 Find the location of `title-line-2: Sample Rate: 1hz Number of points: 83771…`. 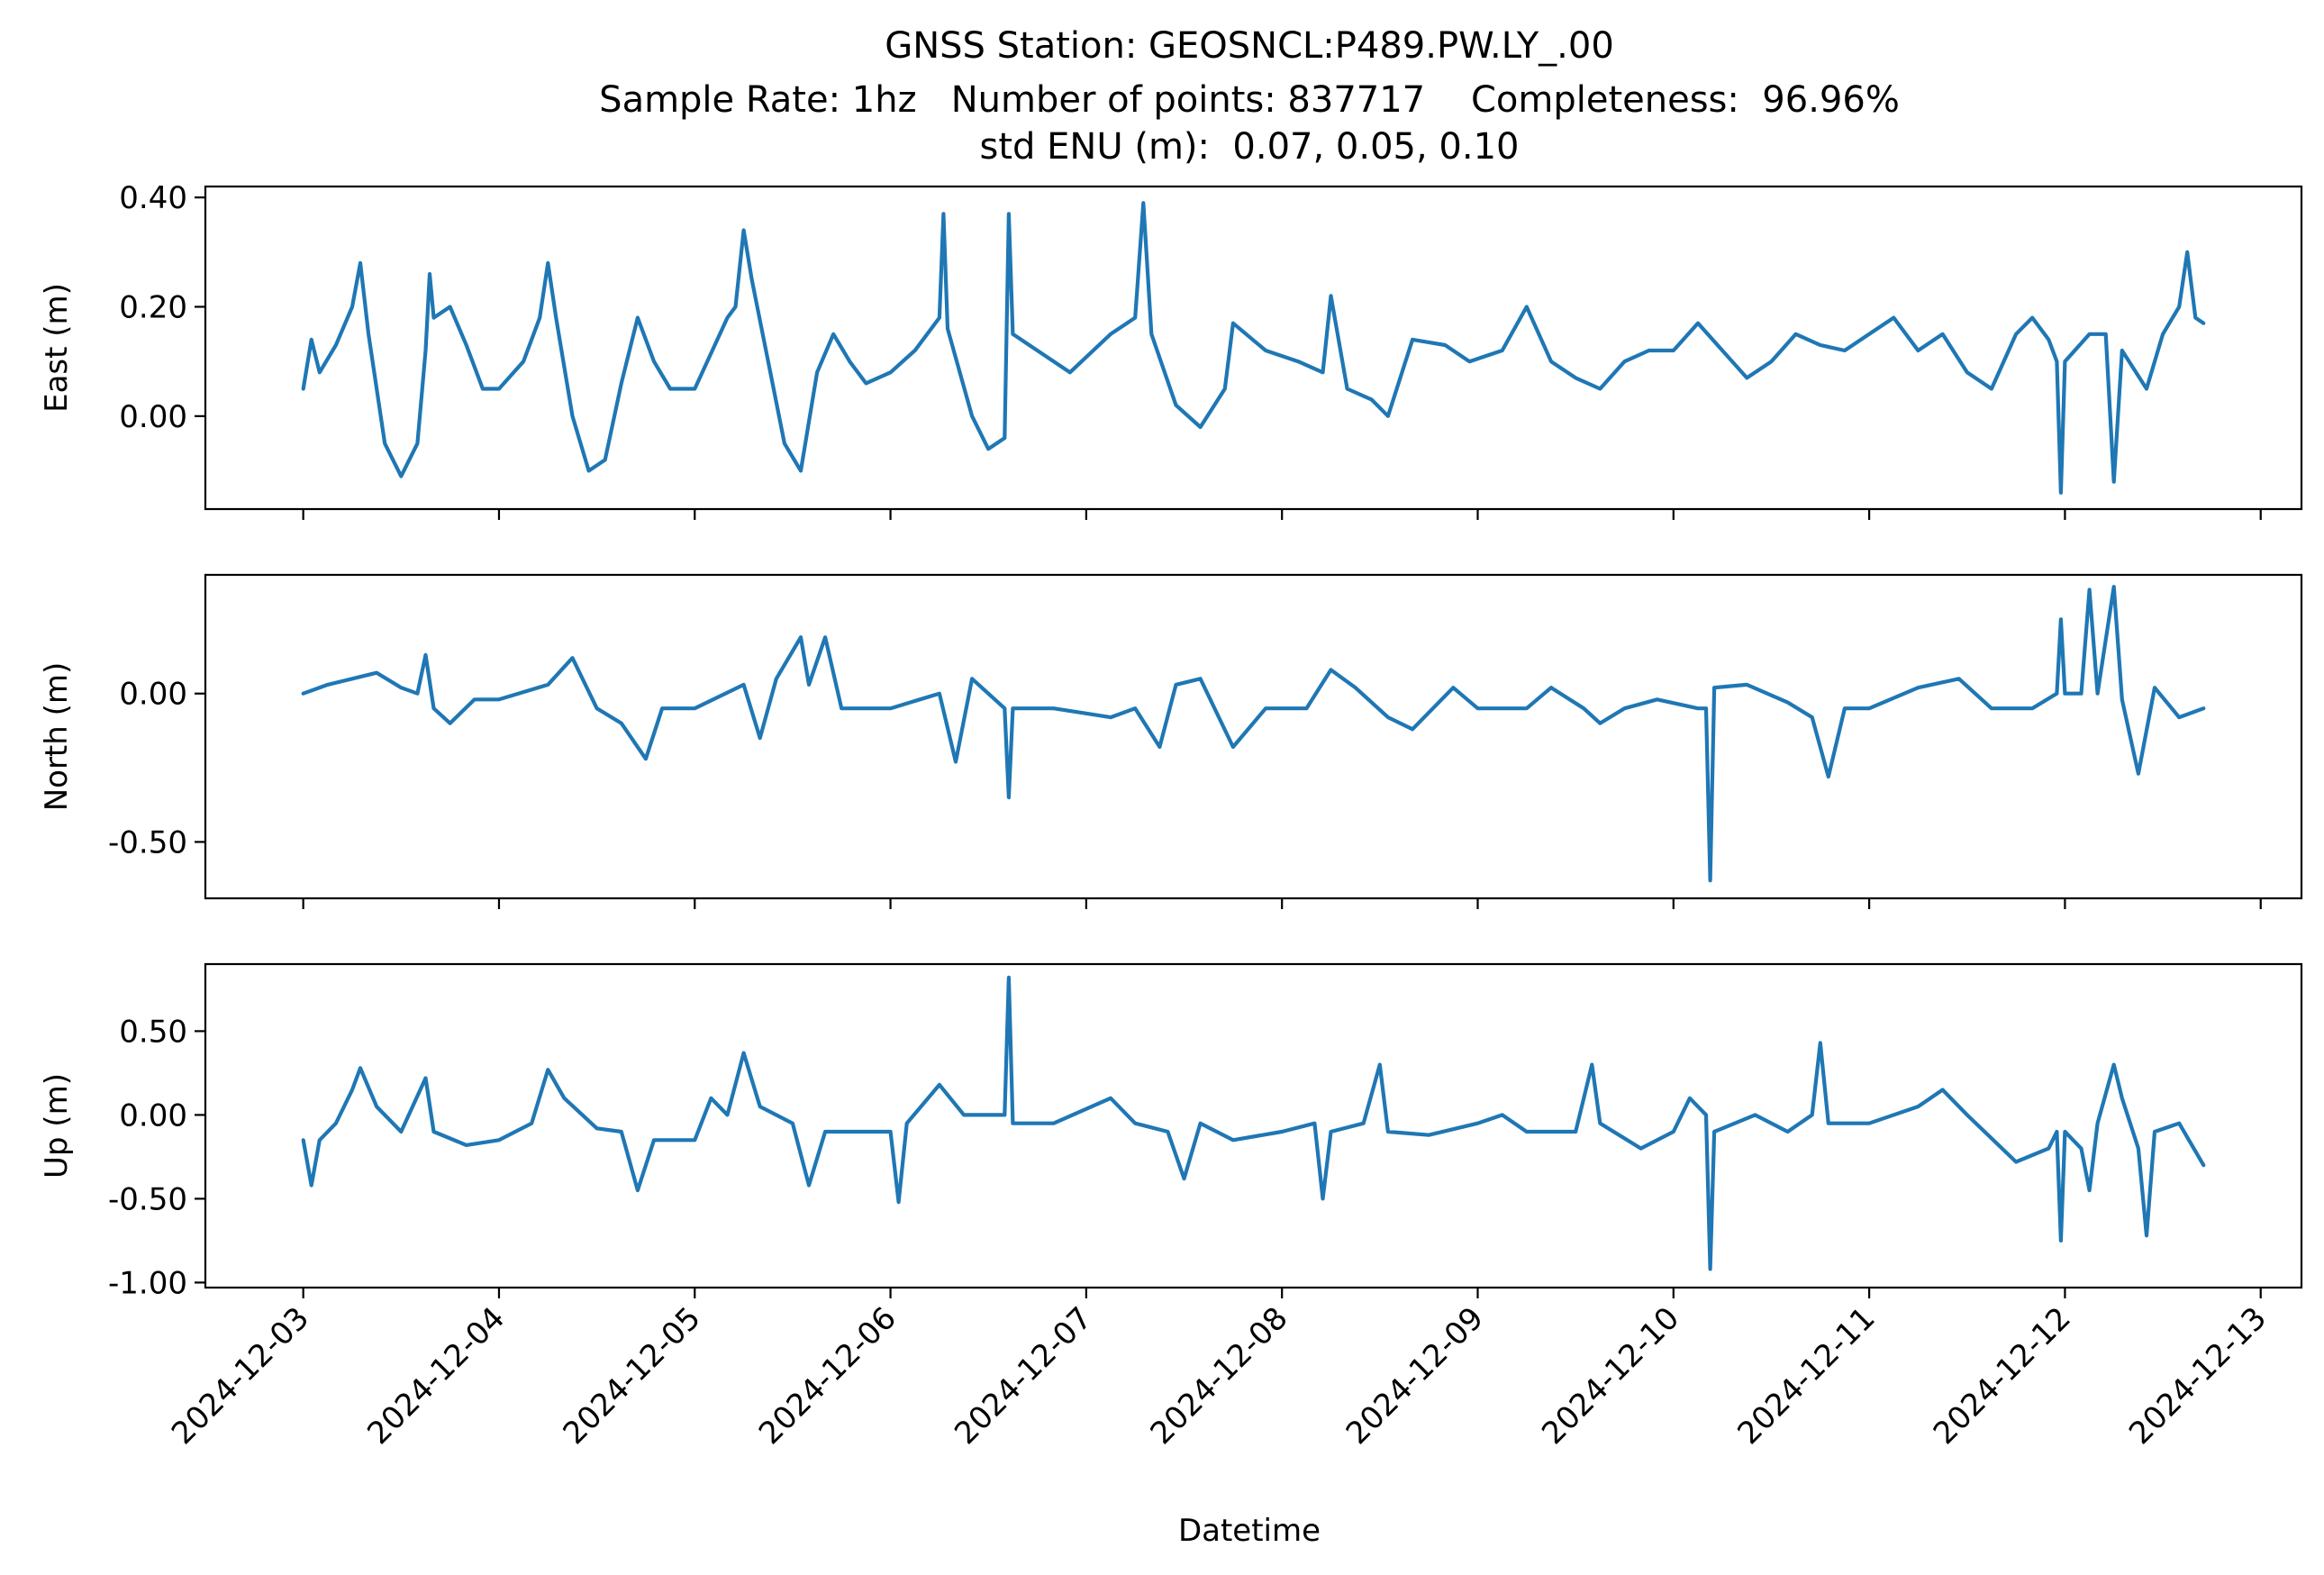

title-line-2: Sample Rate: 1hz Number of points: 83771… is located at coordinates (1249, 100).